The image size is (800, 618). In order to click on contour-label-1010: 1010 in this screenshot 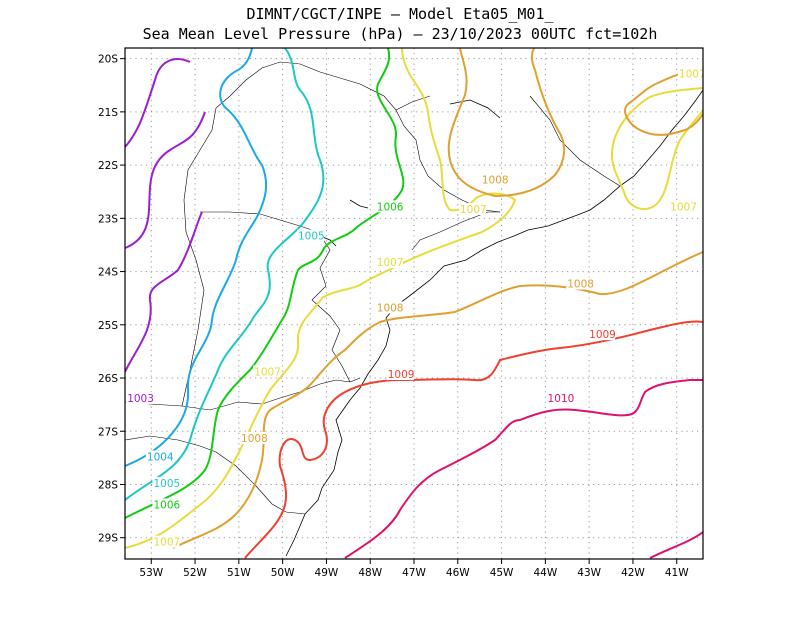, I will do `click(560, 398)`.